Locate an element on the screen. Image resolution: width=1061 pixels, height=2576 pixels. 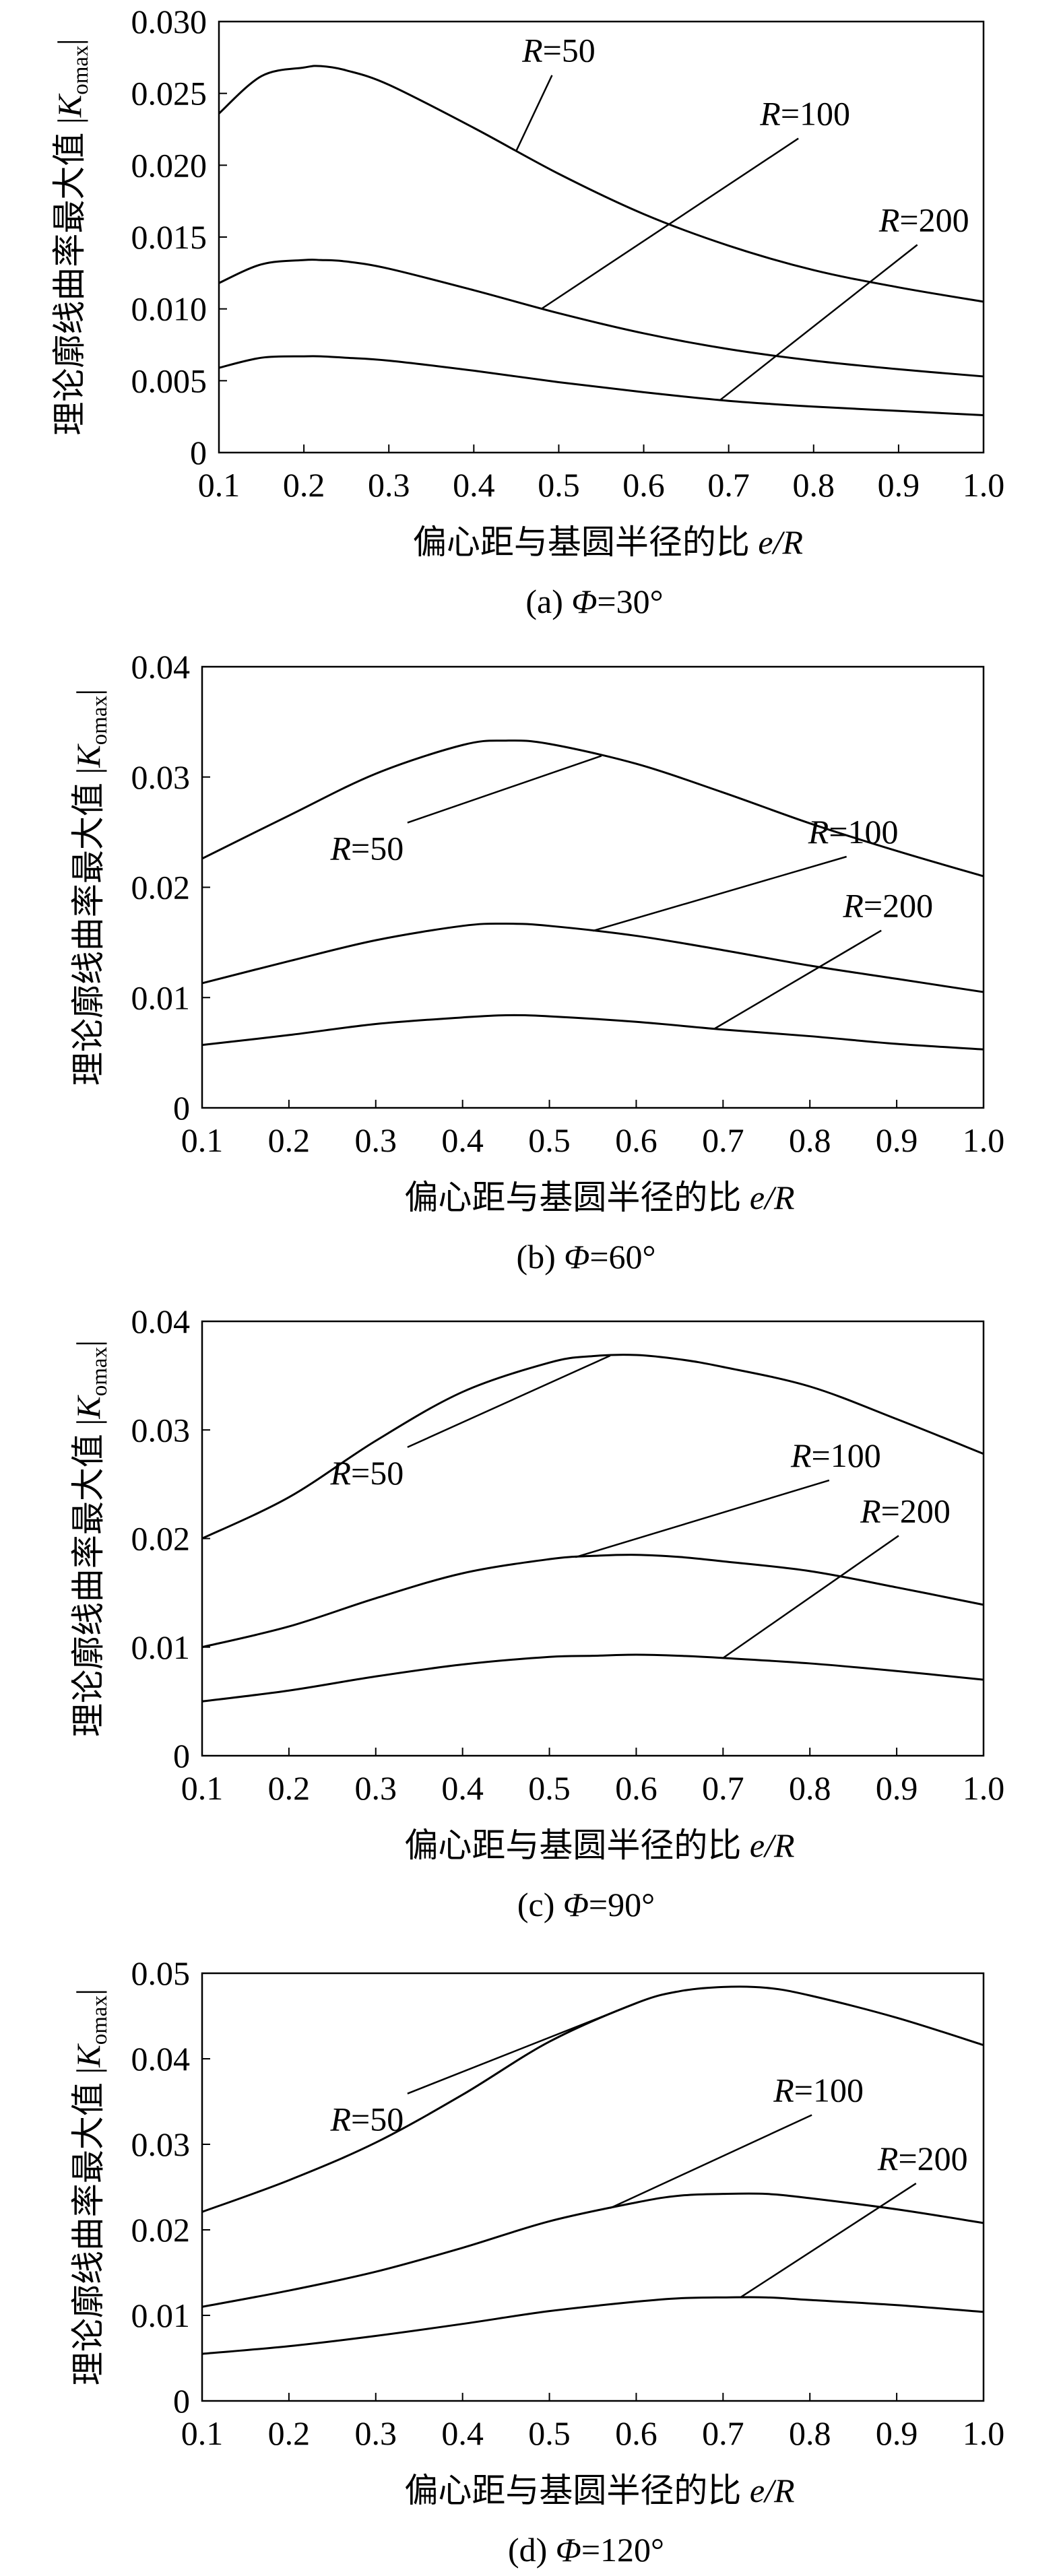
y-tick-label: 0.05 is located at coordinates (161, 1973).